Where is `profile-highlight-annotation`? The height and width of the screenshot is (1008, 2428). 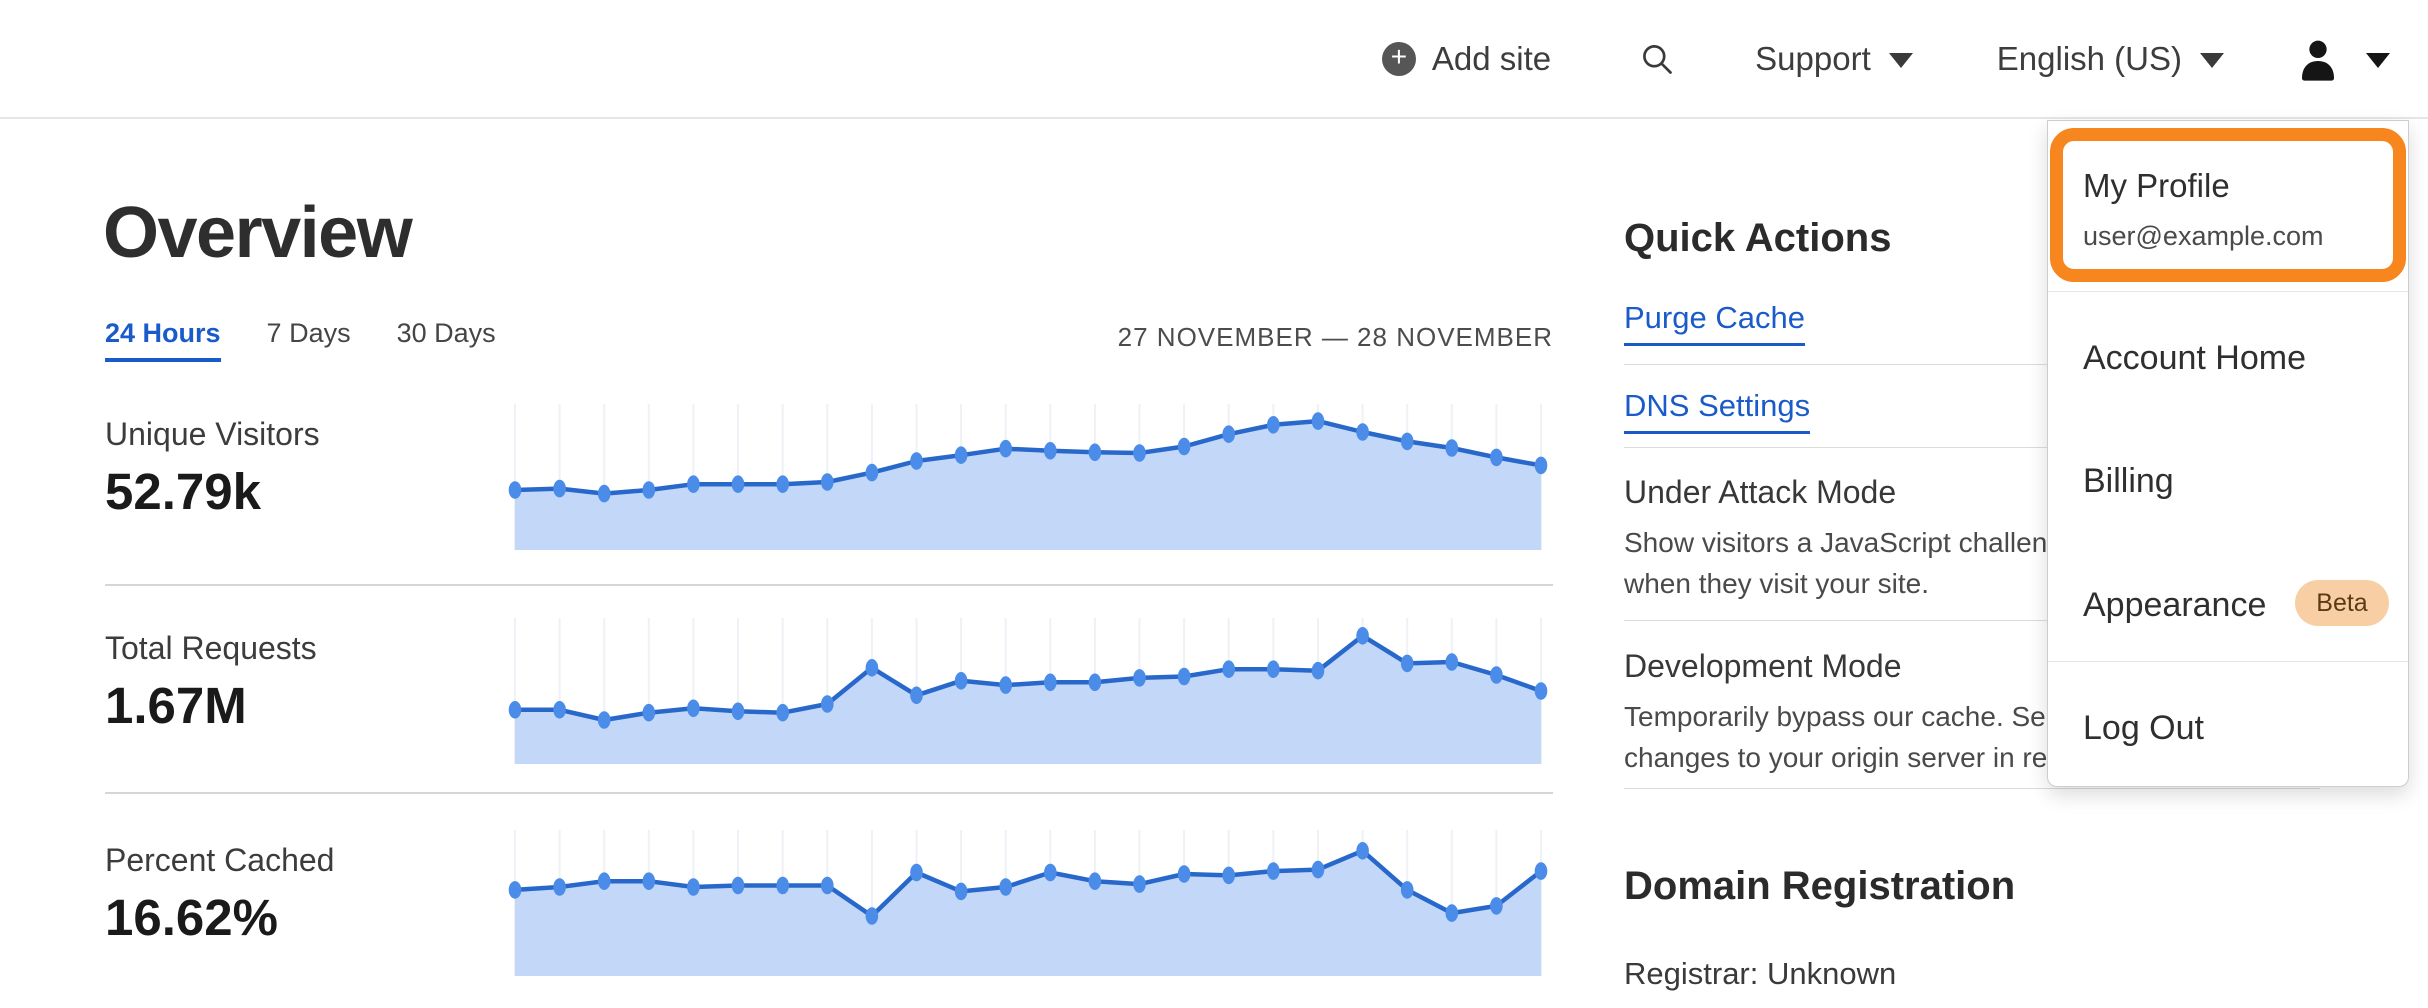
profile-highlight-annotation is located at coordinates (2228, 205).